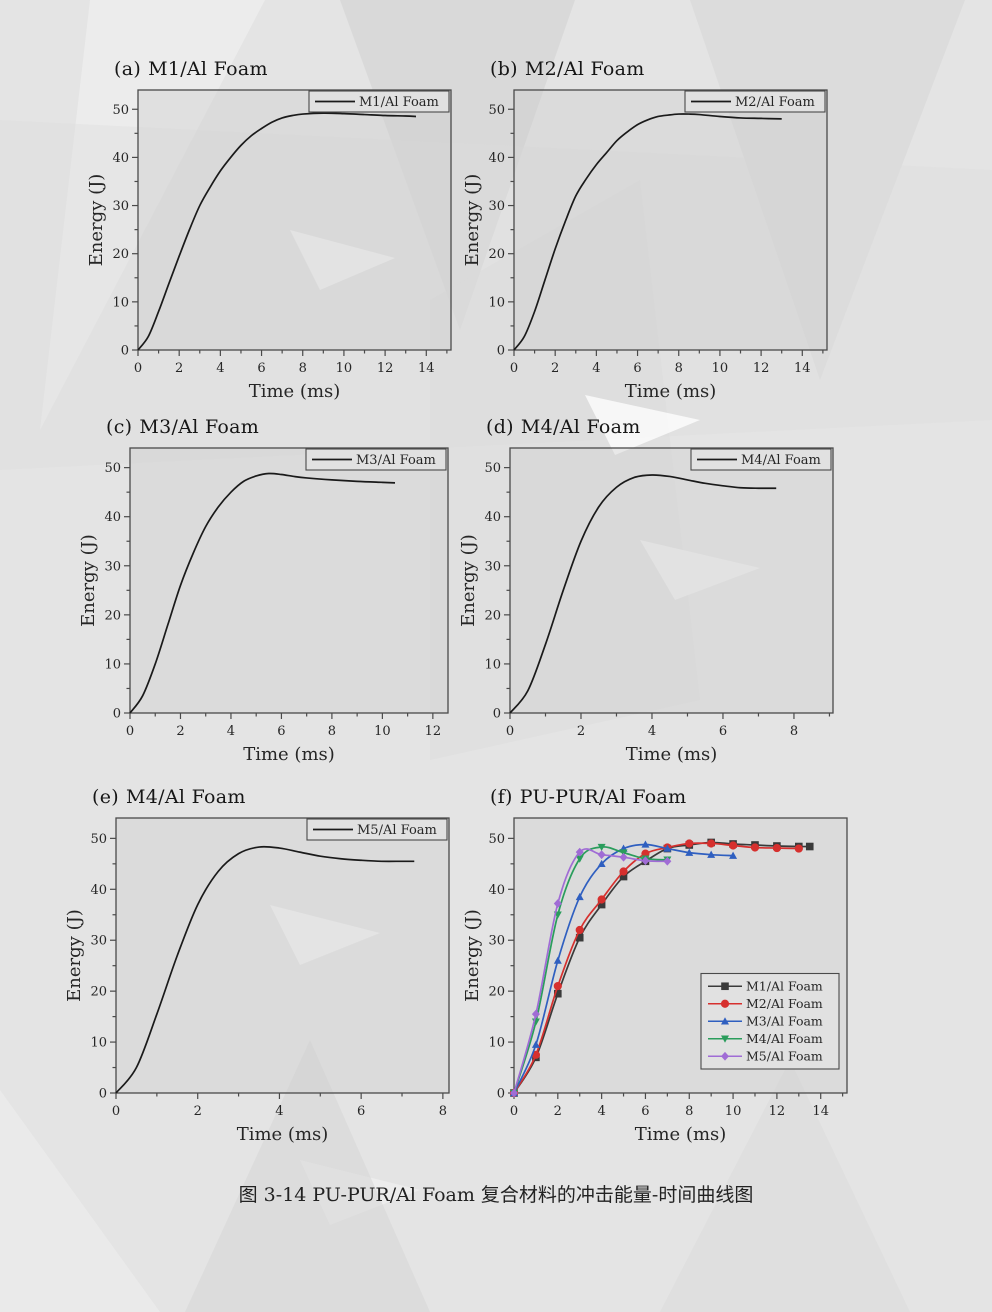 The width and height of the screenshot is (992, 1312). What do you see at coordinates (781, 460) in the screenshot?
I see `svg-text: M4/Al Foam` at bounding box center [781, 460].